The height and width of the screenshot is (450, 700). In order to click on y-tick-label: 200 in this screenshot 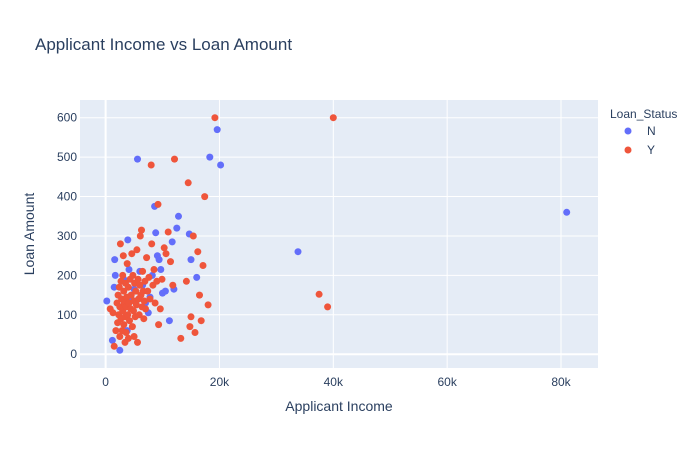, I will do `click(67, 275)`.